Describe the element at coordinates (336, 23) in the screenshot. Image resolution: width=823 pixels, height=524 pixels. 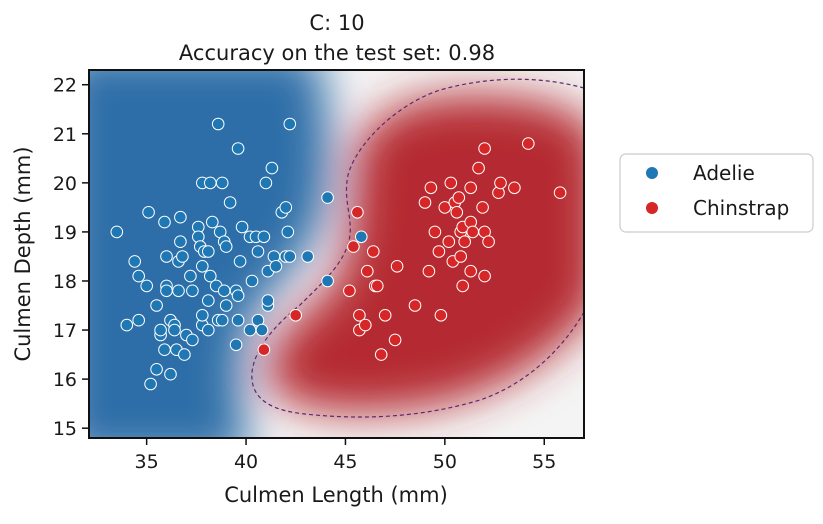
I see `chart-title-line1: C: 10` at that location.